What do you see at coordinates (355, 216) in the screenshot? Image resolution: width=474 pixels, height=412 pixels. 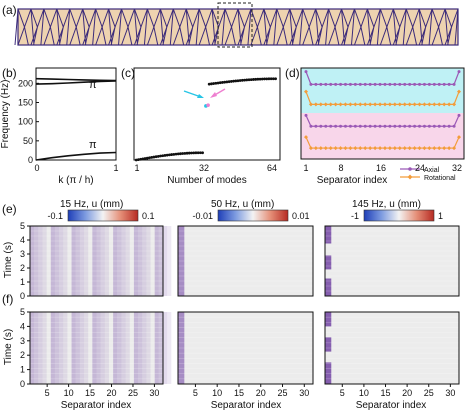 I see `colorbar-145hz-min: -1` at bounding box center [355, 216].